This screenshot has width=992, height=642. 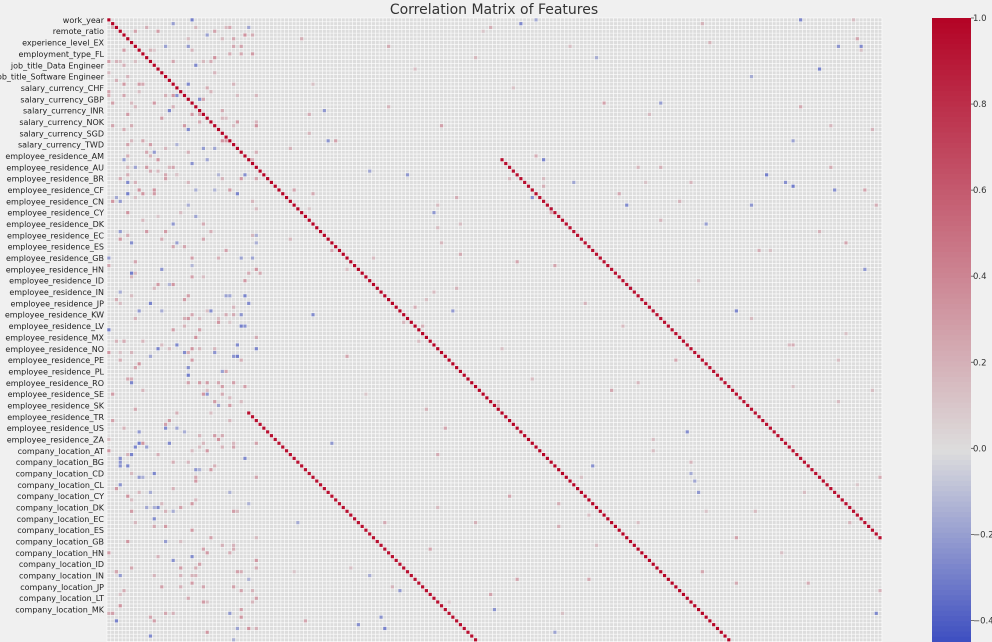 What do you see at coordinates (55, 213) in the screenshot?
I see `y-tick-label: employee_residence_CY` at bounding box center [55, 213].